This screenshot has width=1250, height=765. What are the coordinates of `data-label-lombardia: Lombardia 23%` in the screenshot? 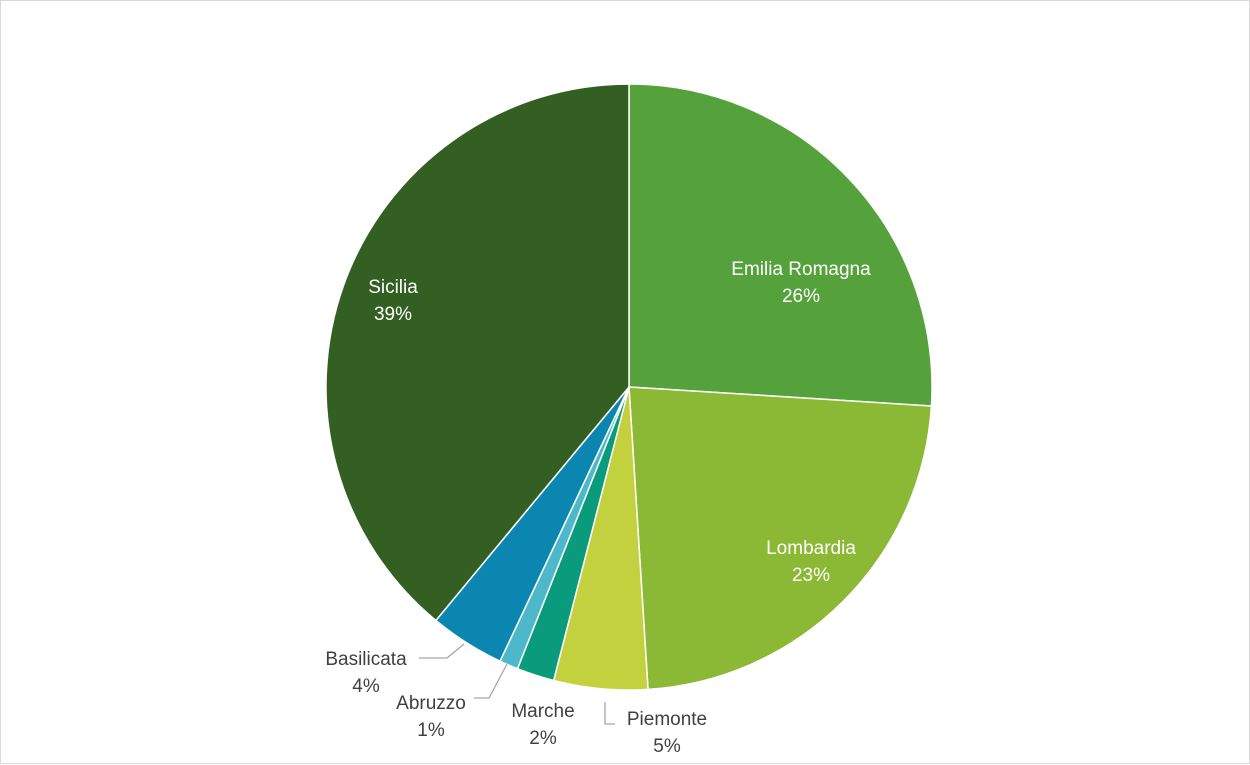 It's located at (811, 562).